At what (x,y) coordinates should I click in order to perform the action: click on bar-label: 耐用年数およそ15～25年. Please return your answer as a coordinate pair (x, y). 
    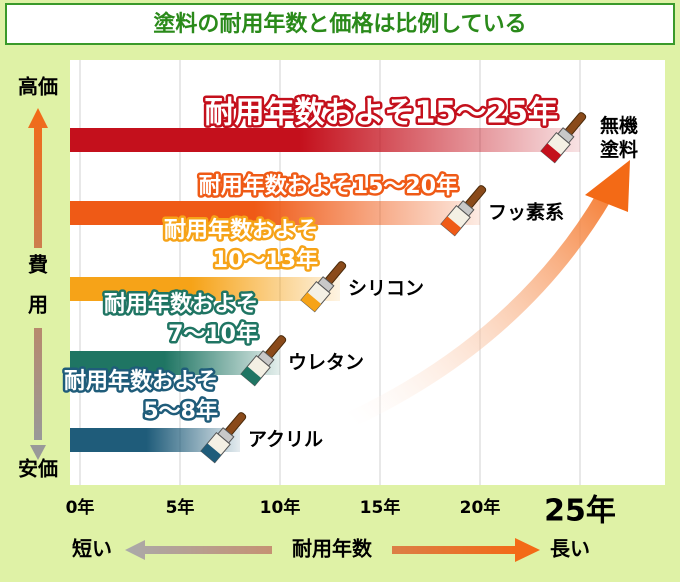
    Looking at the image, I should click on (382, 113).